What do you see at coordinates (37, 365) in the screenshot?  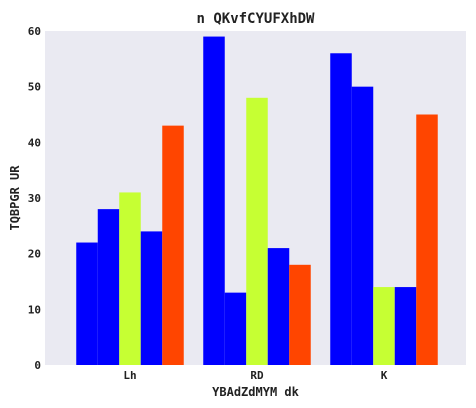 I see `y-tick-label: 0` at bounding box center [37, 365].